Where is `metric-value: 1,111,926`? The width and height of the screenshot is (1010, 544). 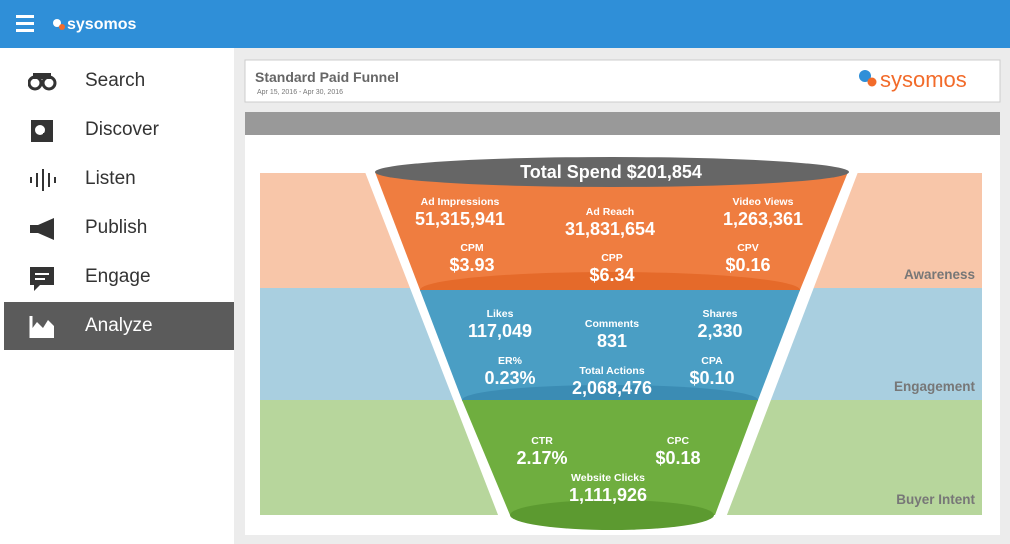 metric-value: 1,111,926 is located at coordinates (608, 495).